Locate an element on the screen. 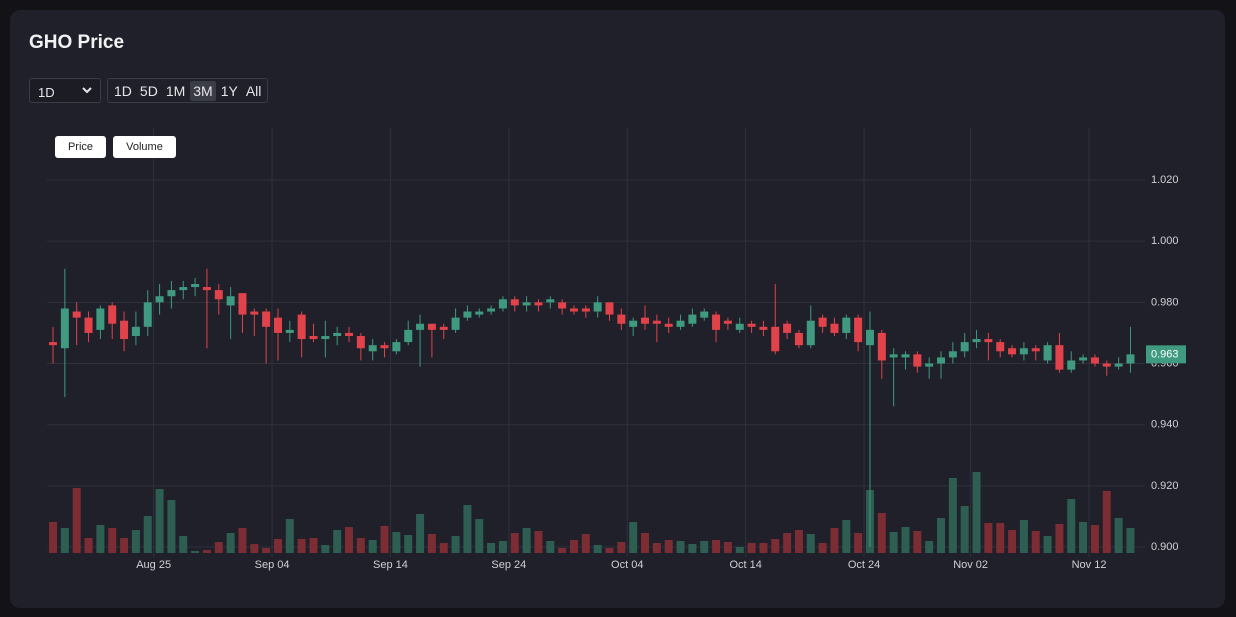 This screenshot has height=617, width=1236. y-tick-label: 1.000 is located at coordinates (1165, 241).